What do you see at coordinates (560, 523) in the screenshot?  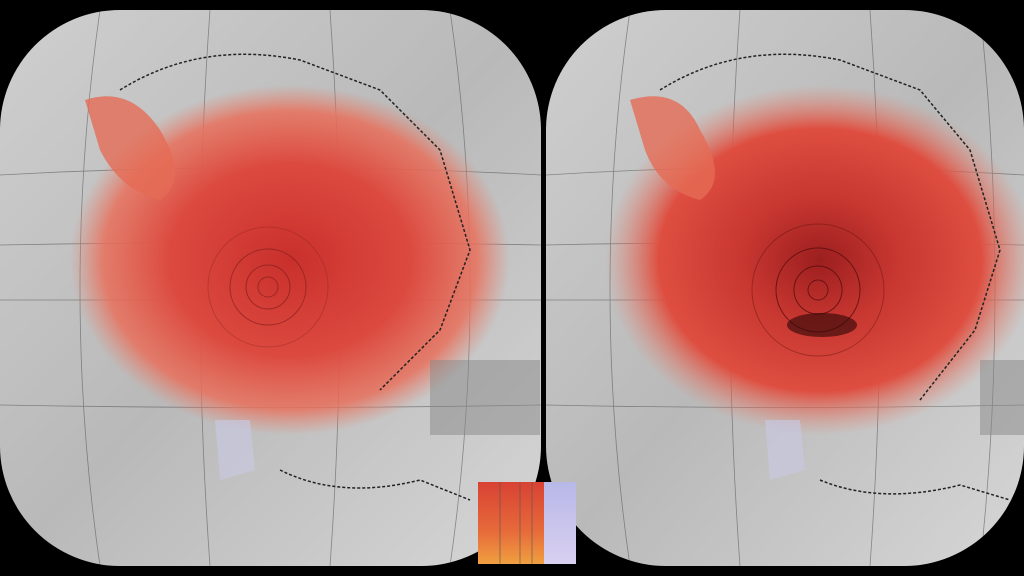 I see `color-bar-cool` at bounding box center [560, 523].